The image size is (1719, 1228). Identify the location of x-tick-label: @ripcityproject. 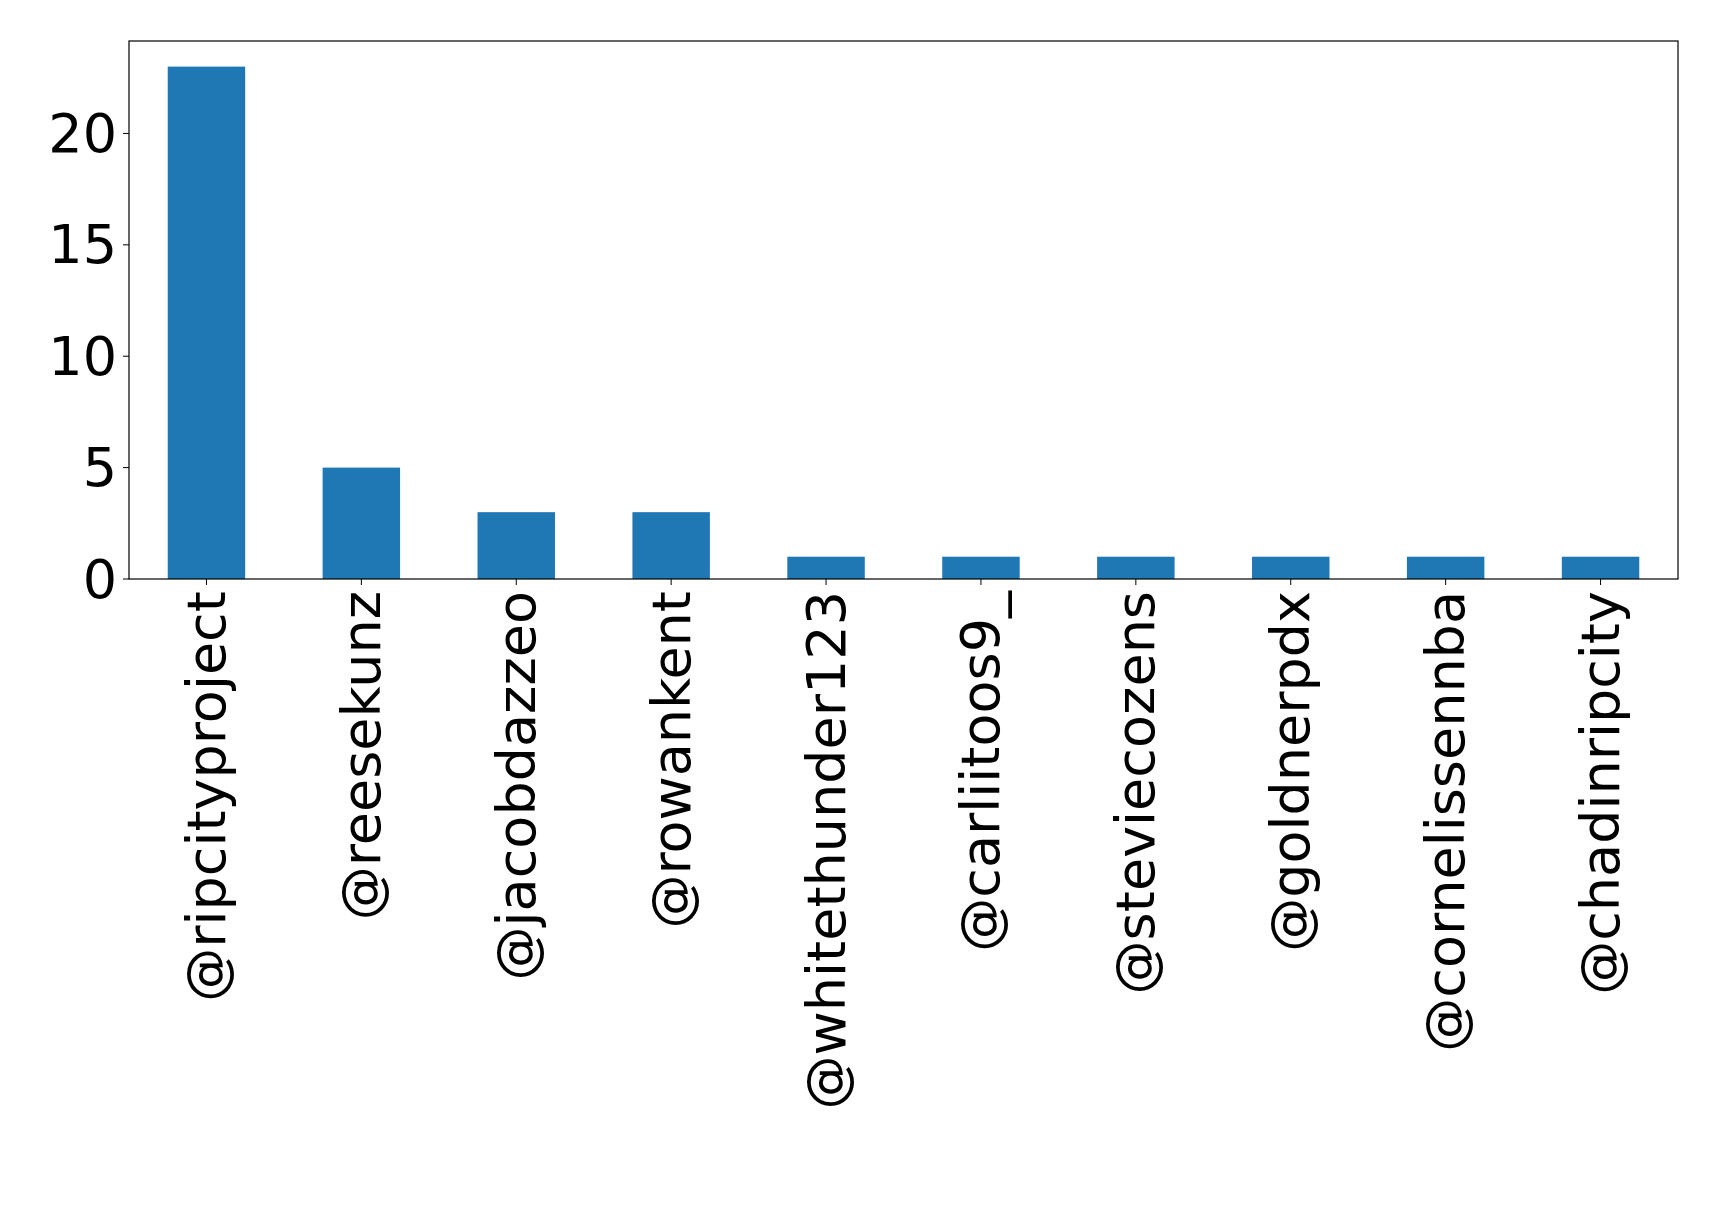
(206, 796).